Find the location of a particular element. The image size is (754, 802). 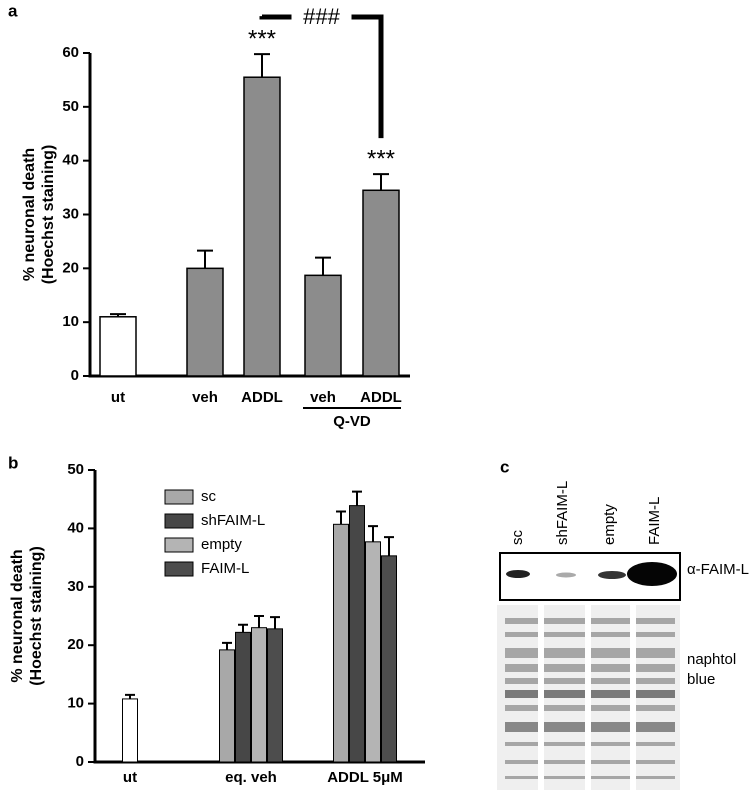

label-bg is located at coordinates (321, 17).